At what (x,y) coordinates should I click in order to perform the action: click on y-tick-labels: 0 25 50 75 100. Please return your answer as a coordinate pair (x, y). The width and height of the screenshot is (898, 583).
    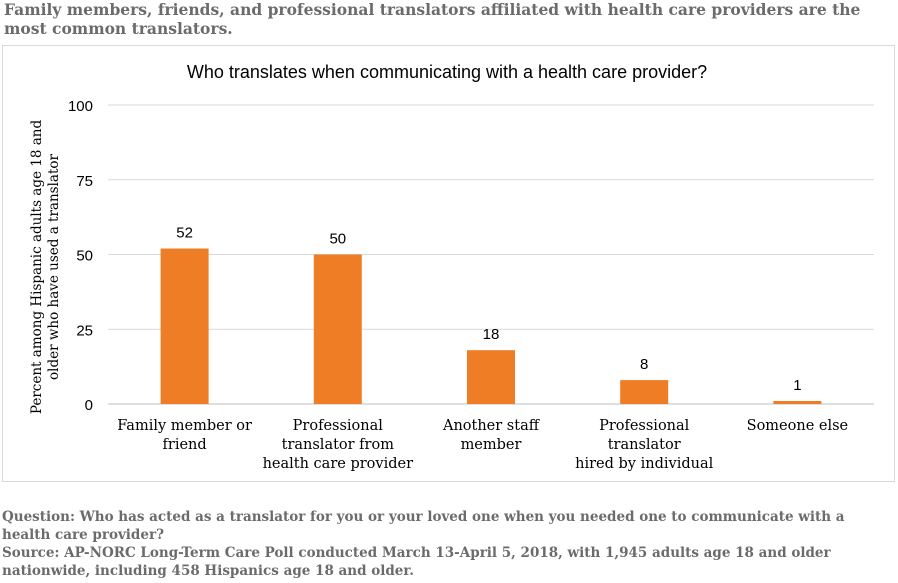
    Looking at the image, I should click on (80, 256).